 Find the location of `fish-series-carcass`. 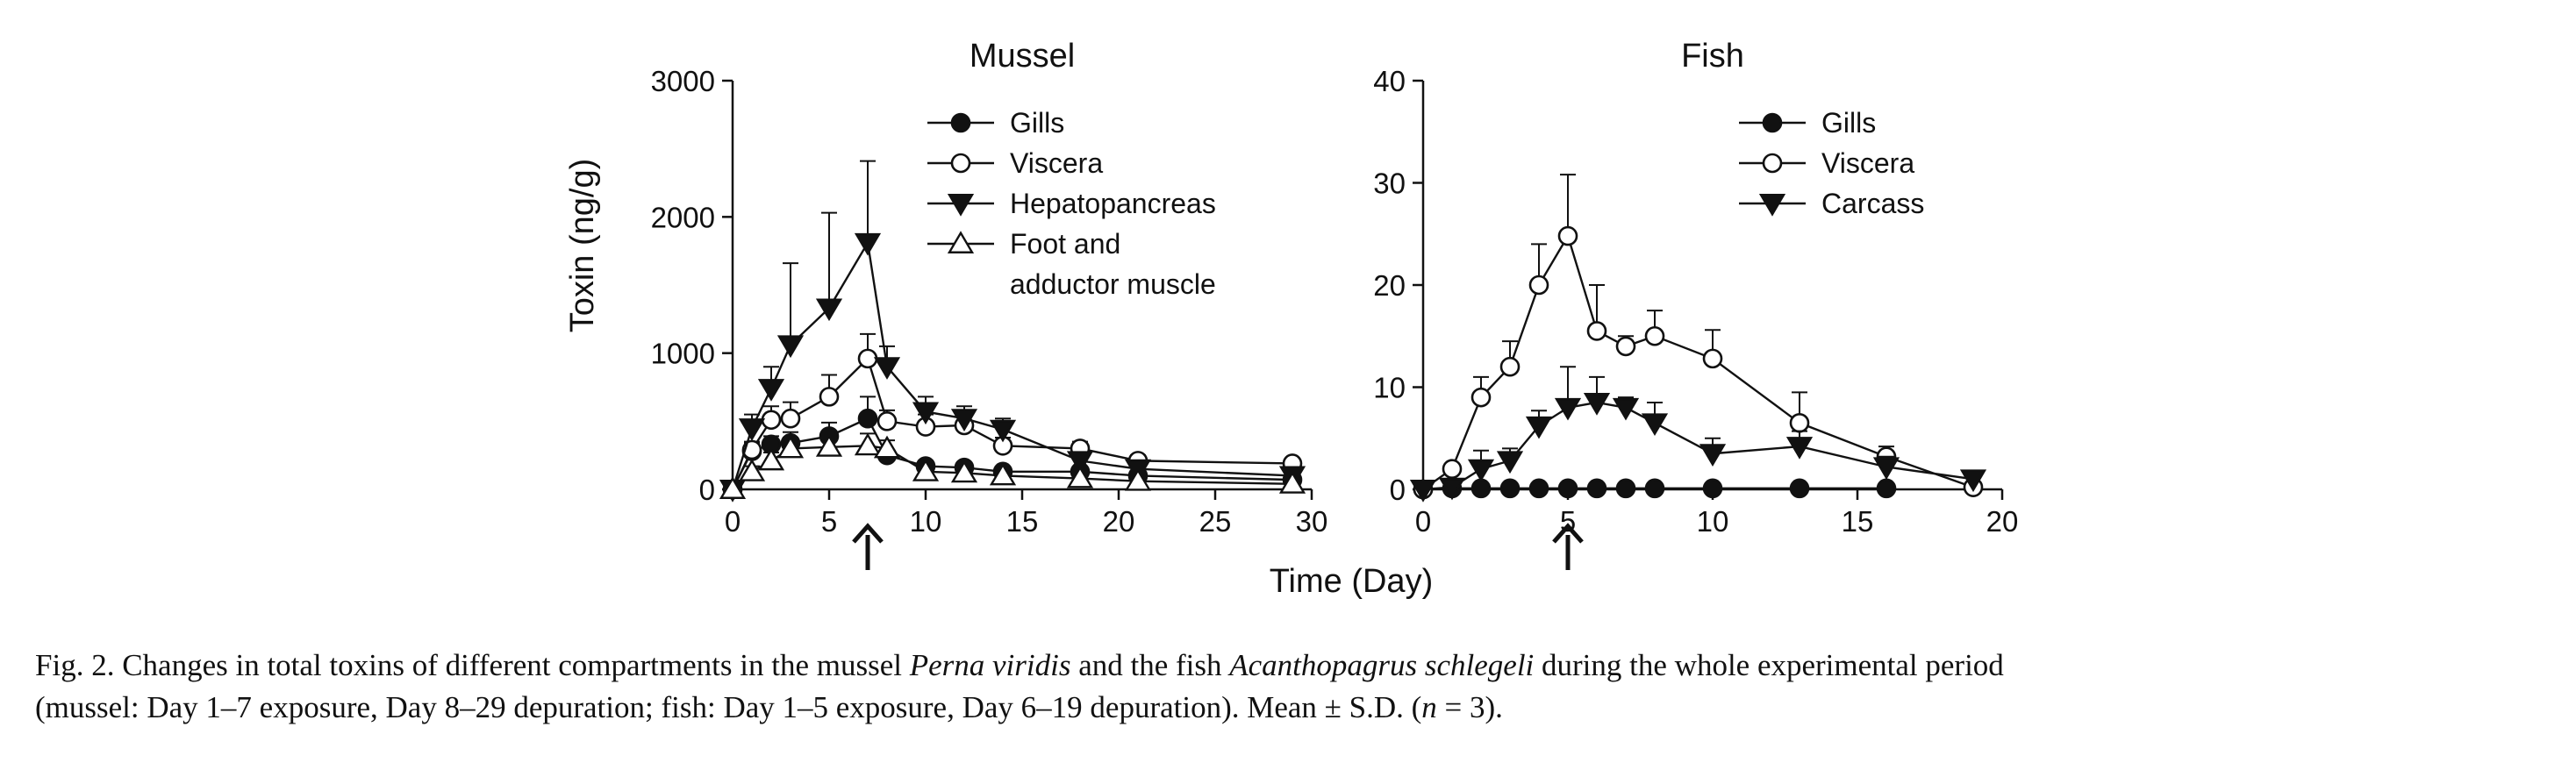

fish-series-carcass is located at coordinates (1698, 435).